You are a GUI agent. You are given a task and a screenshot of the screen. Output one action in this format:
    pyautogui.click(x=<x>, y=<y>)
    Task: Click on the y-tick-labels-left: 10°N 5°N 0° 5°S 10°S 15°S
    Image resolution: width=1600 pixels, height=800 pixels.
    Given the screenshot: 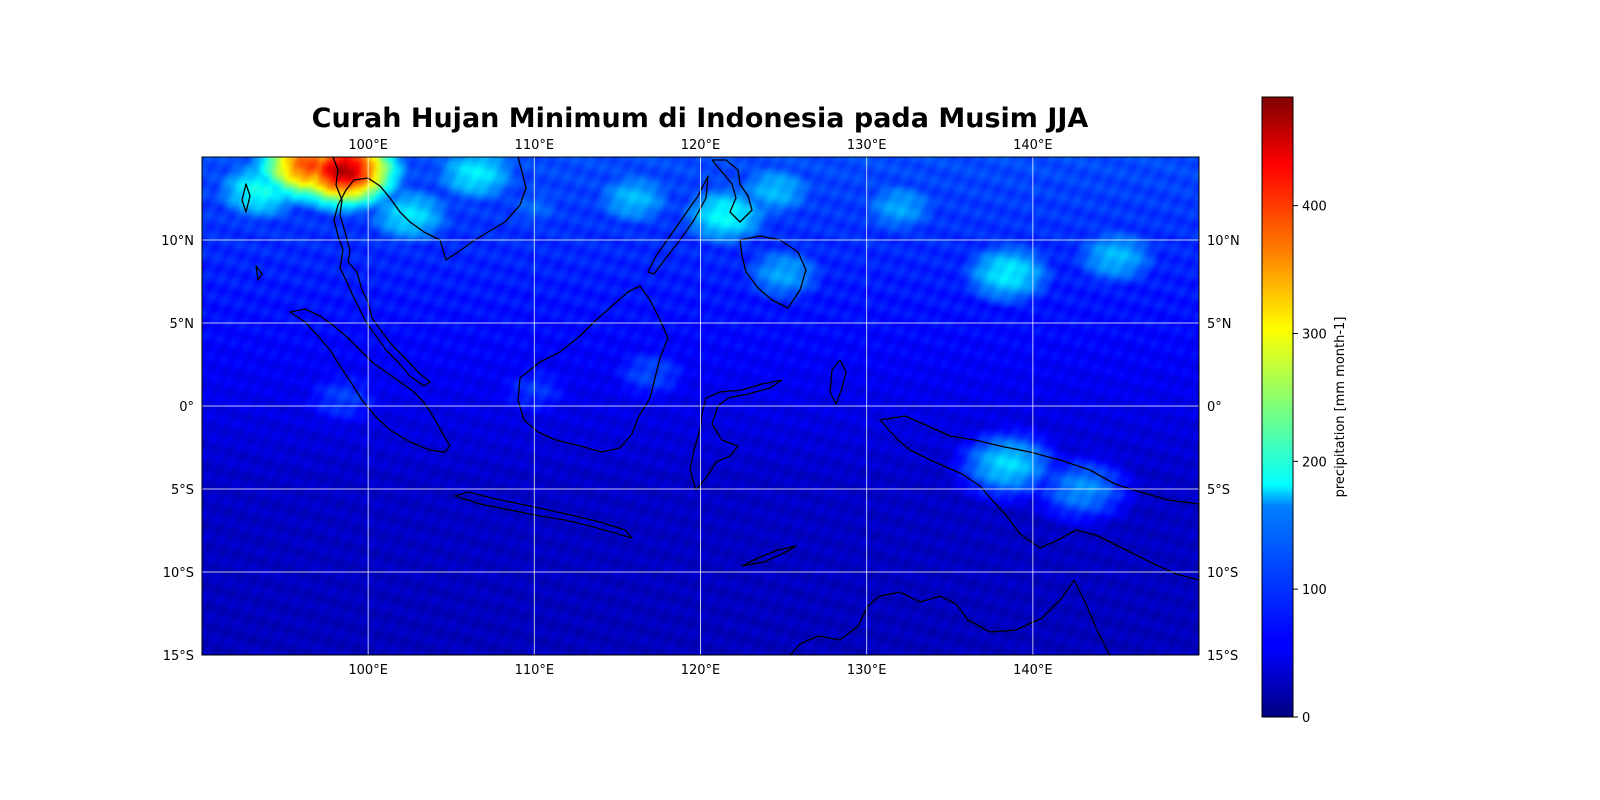 What is the action you would take?
    pyautogui.click(x=177, y=449)
    